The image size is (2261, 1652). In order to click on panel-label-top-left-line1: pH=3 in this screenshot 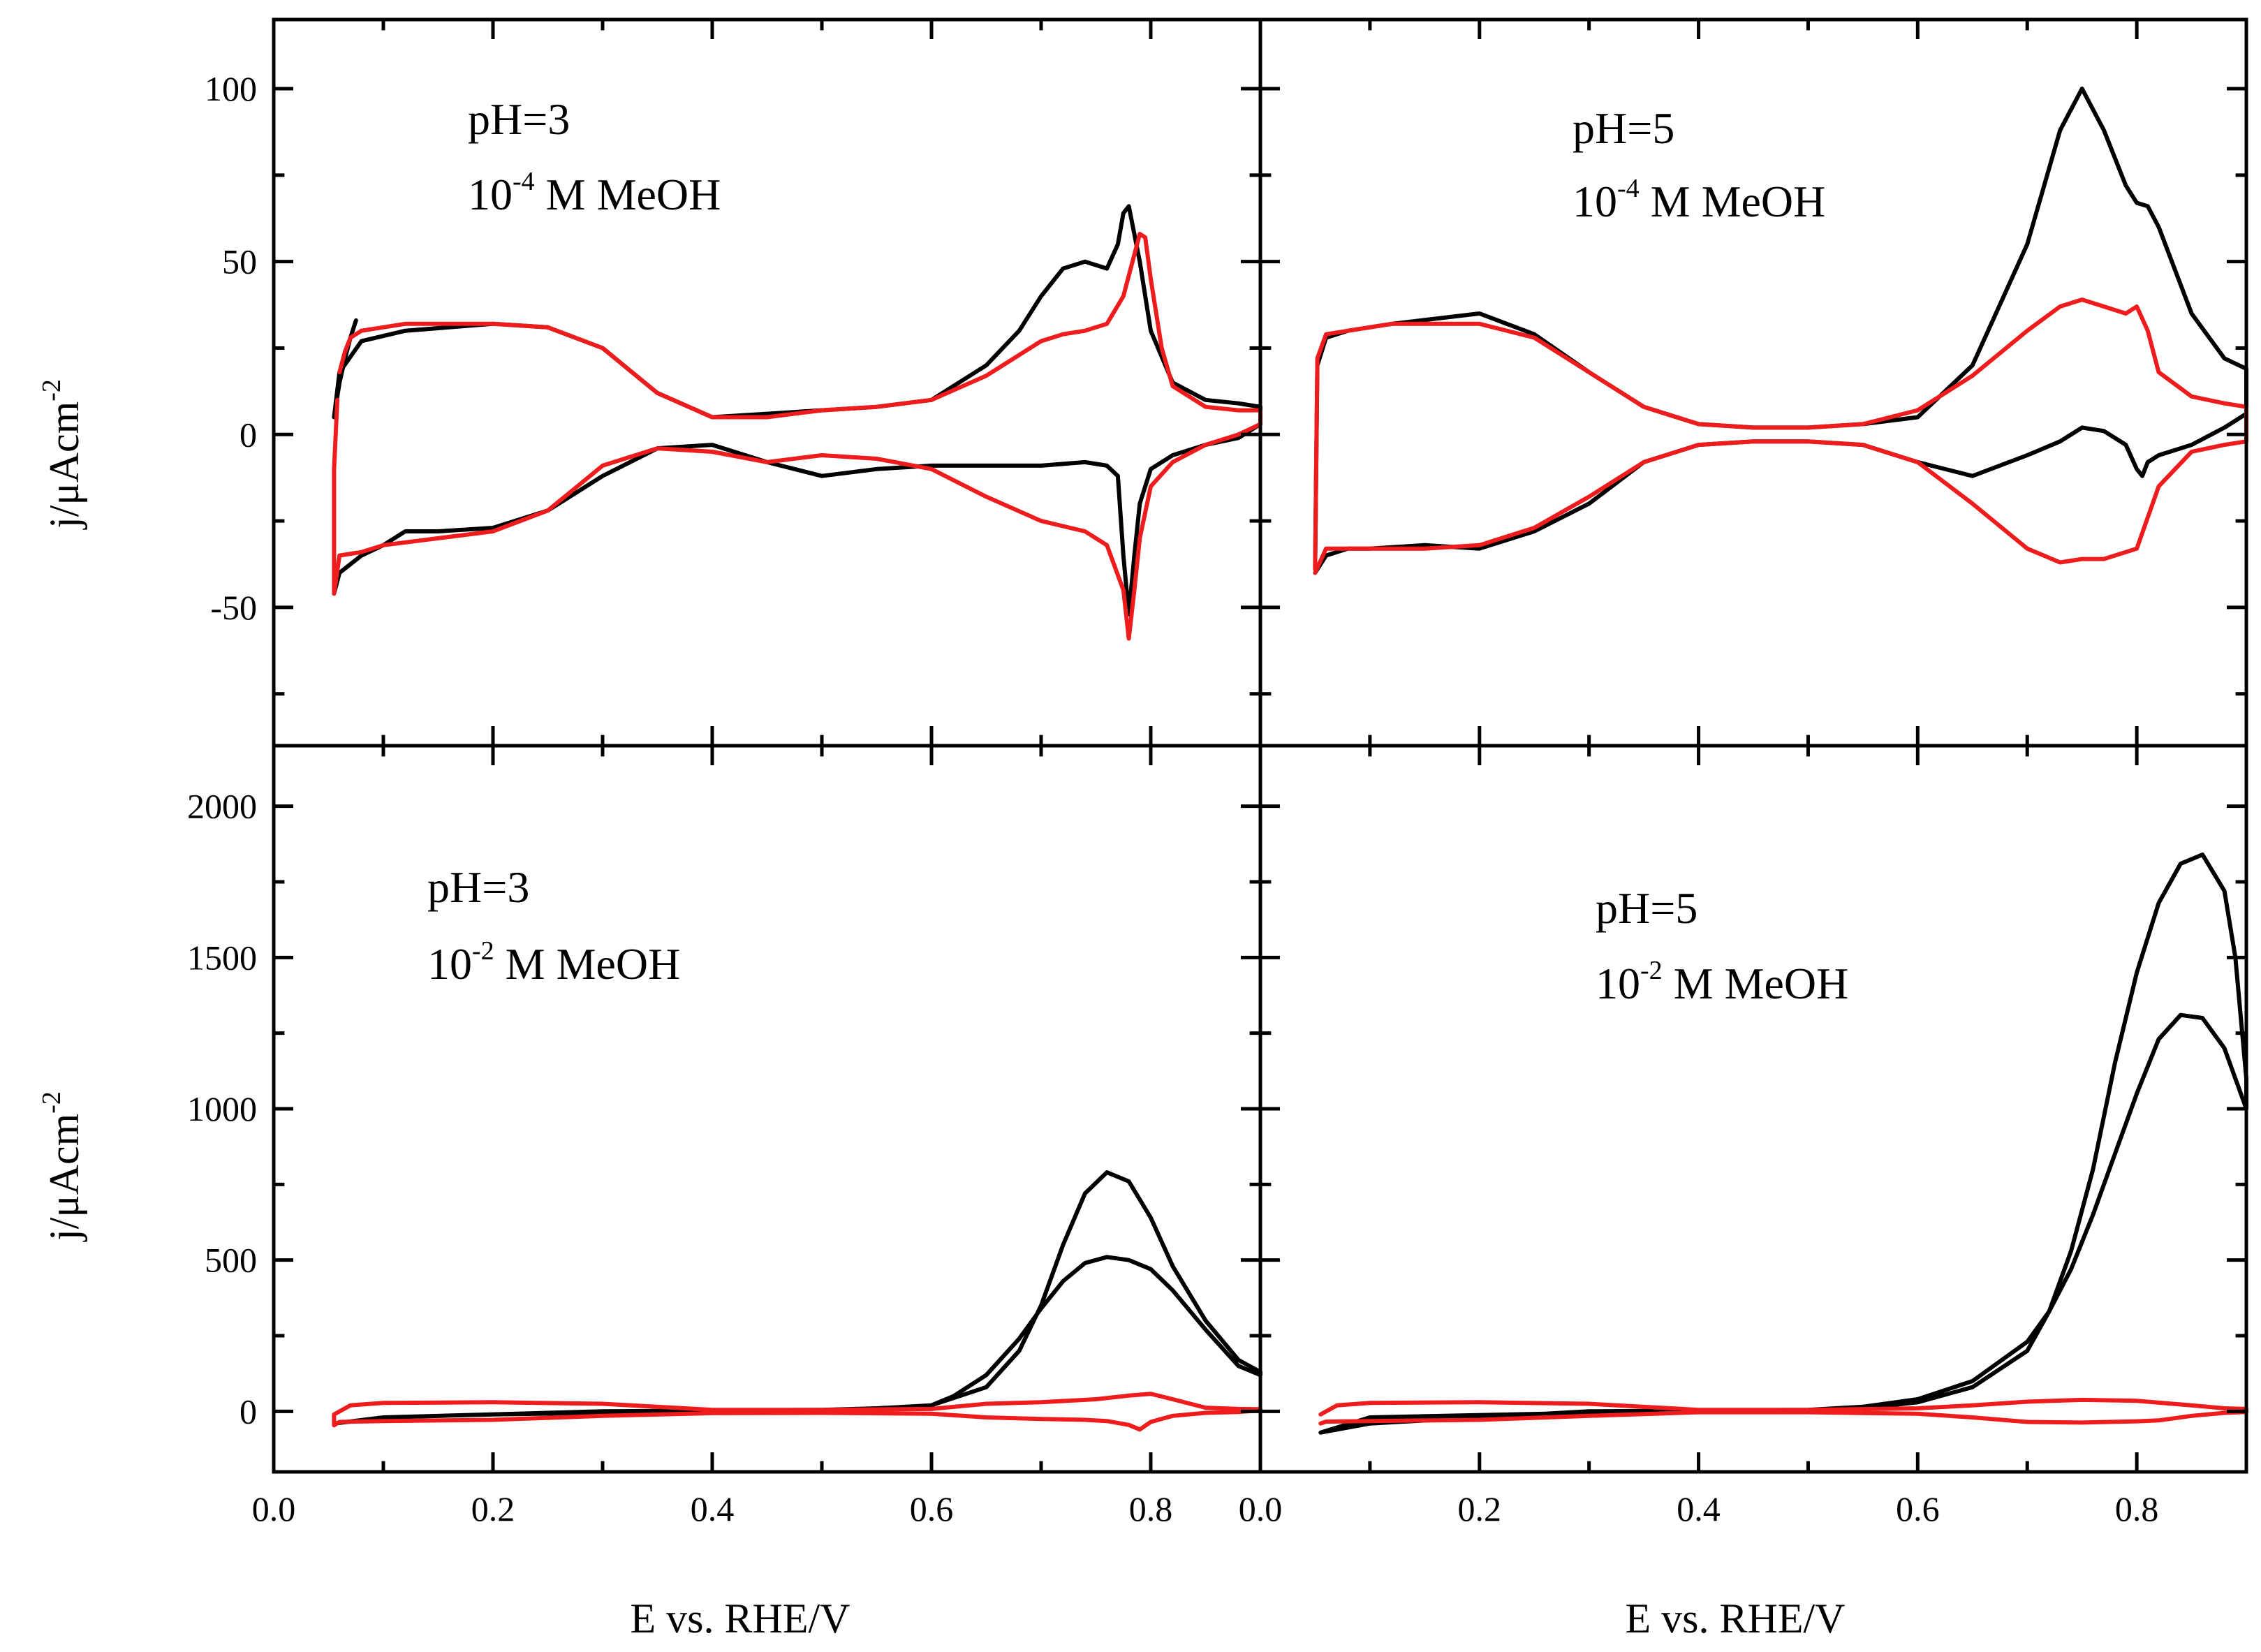, I will do `click(519, 119)`.